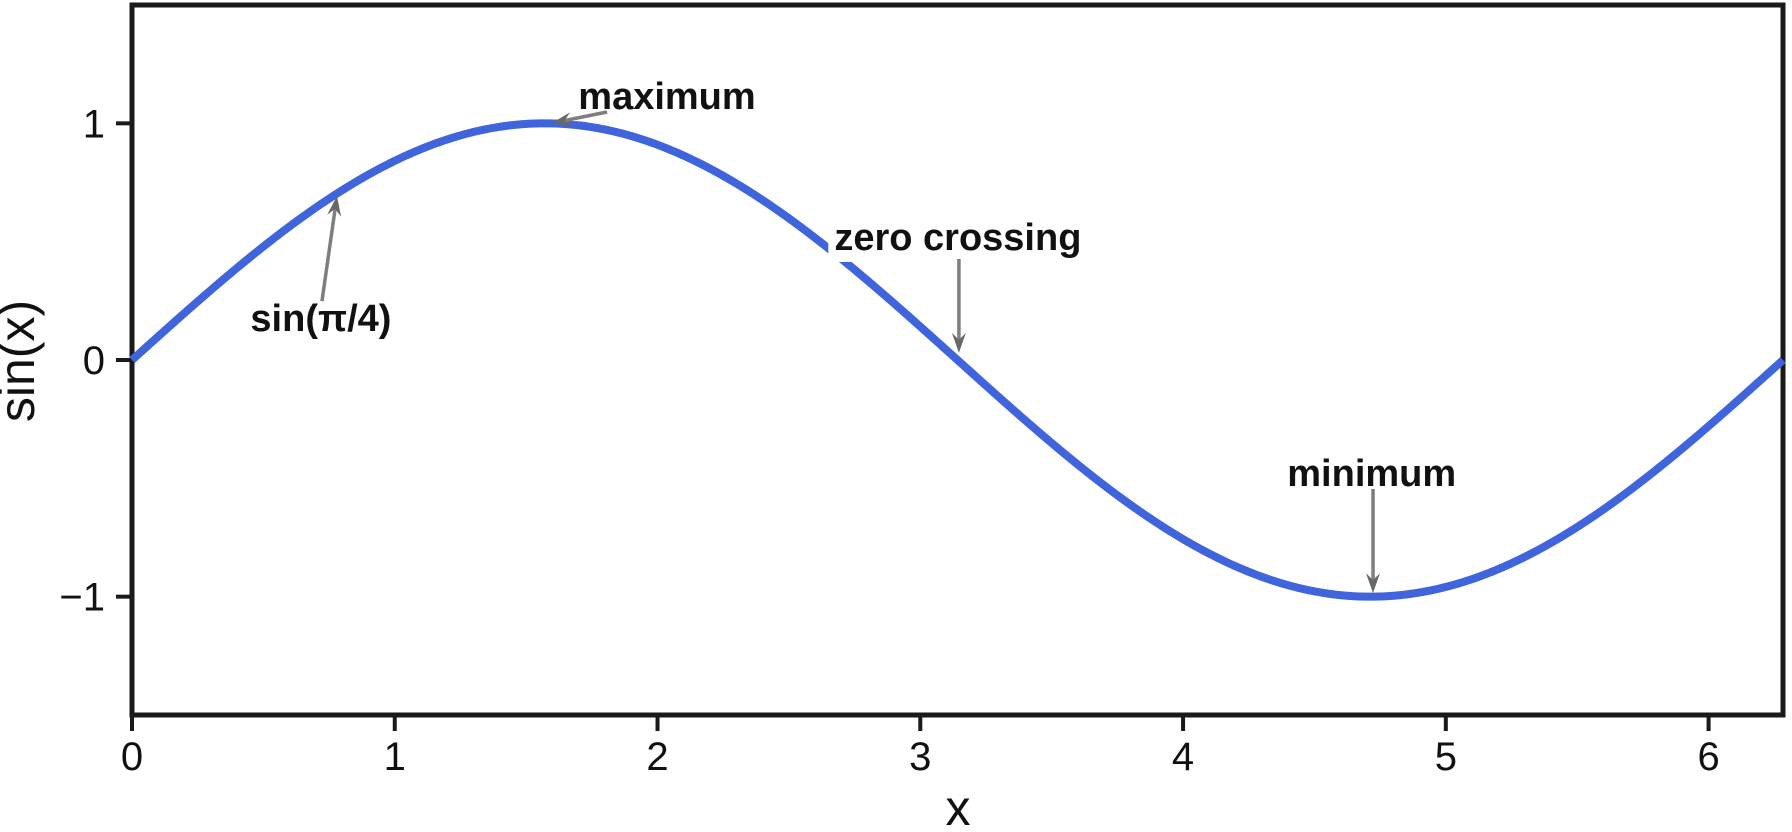 The width and height of the screenshot is (1792, 832). Describe the element at coordinates (666, 97) in the screenshot. I see `annotation-label: maximum` at that location.